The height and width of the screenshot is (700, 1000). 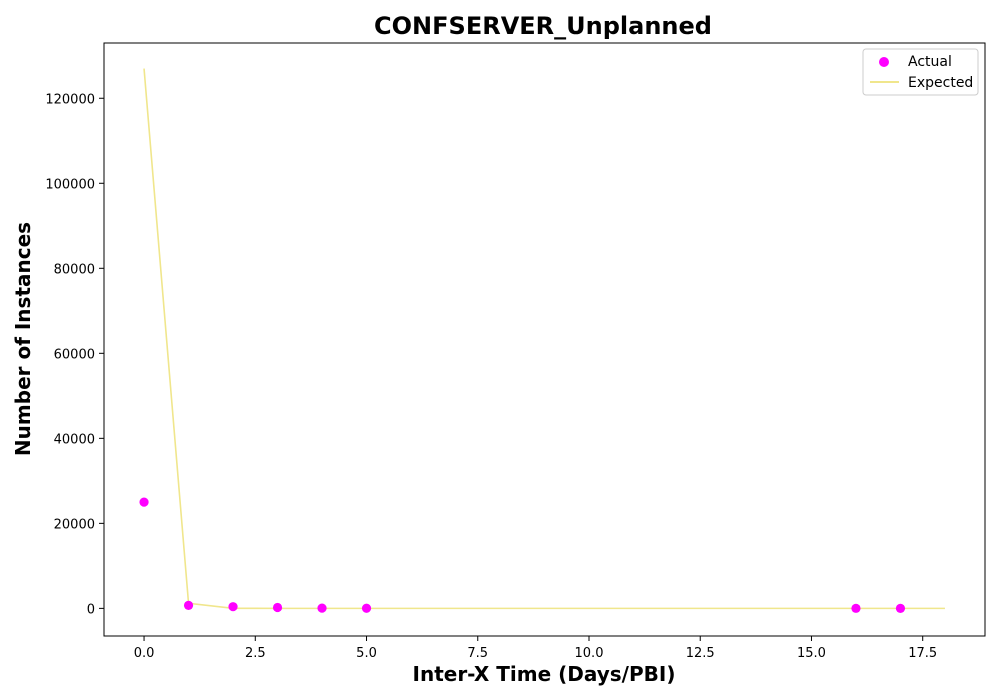 I want to click on y-tick-label: 40000, so click(x=74, y=439).